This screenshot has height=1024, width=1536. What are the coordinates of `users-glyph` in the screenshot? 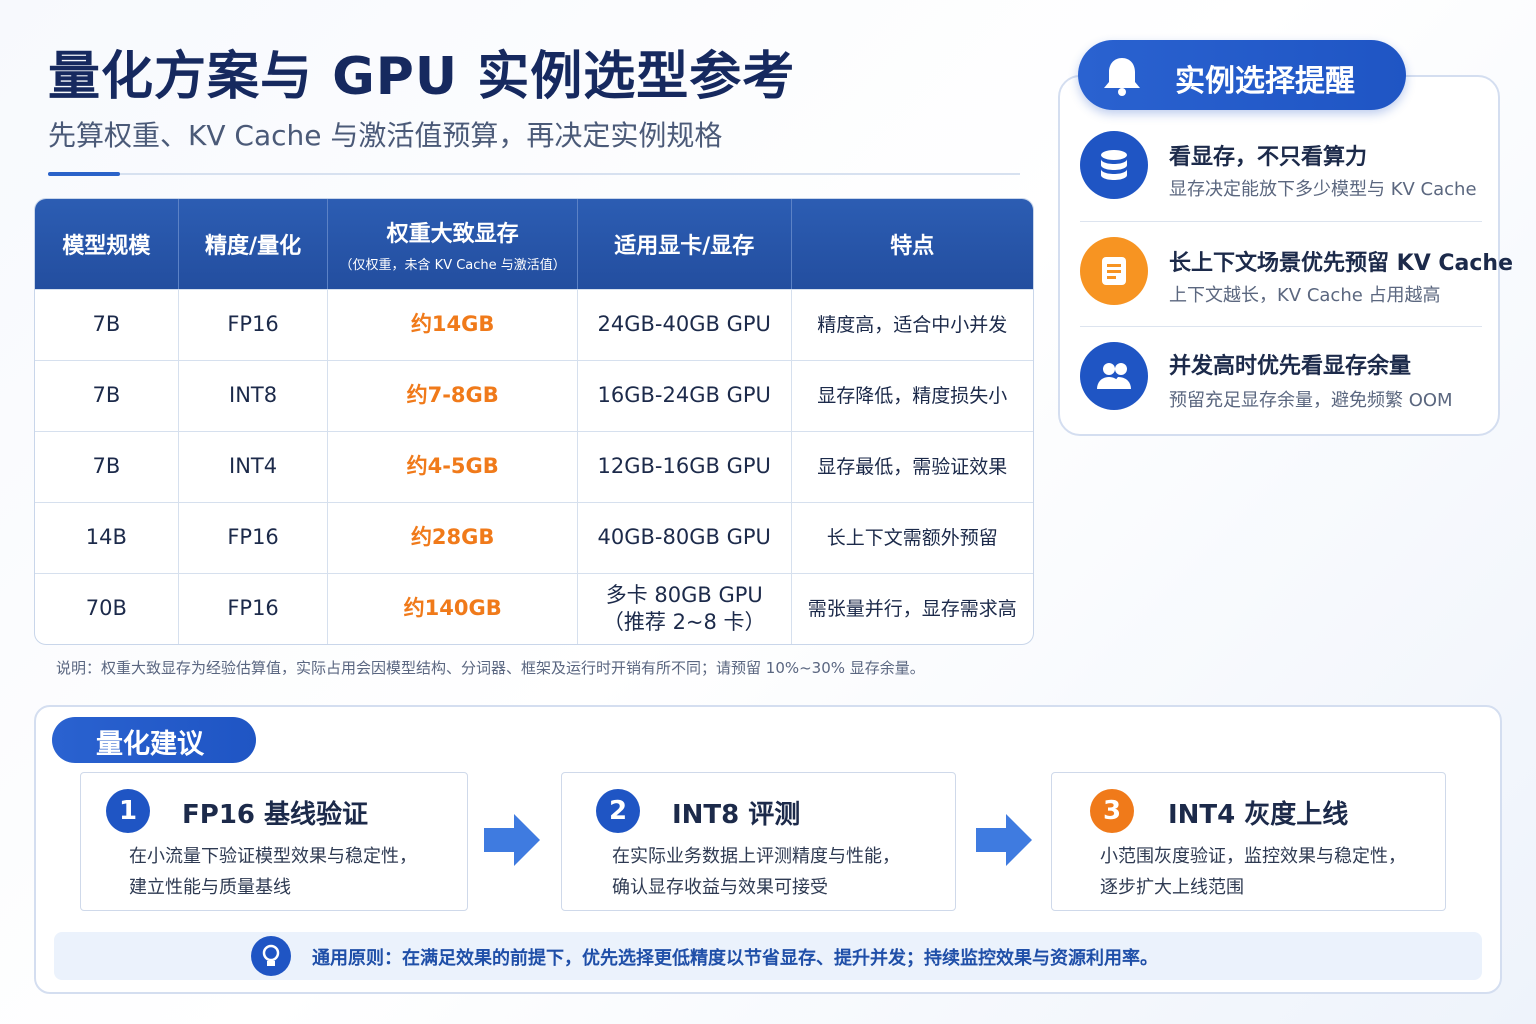 It's located at (1114, 376).